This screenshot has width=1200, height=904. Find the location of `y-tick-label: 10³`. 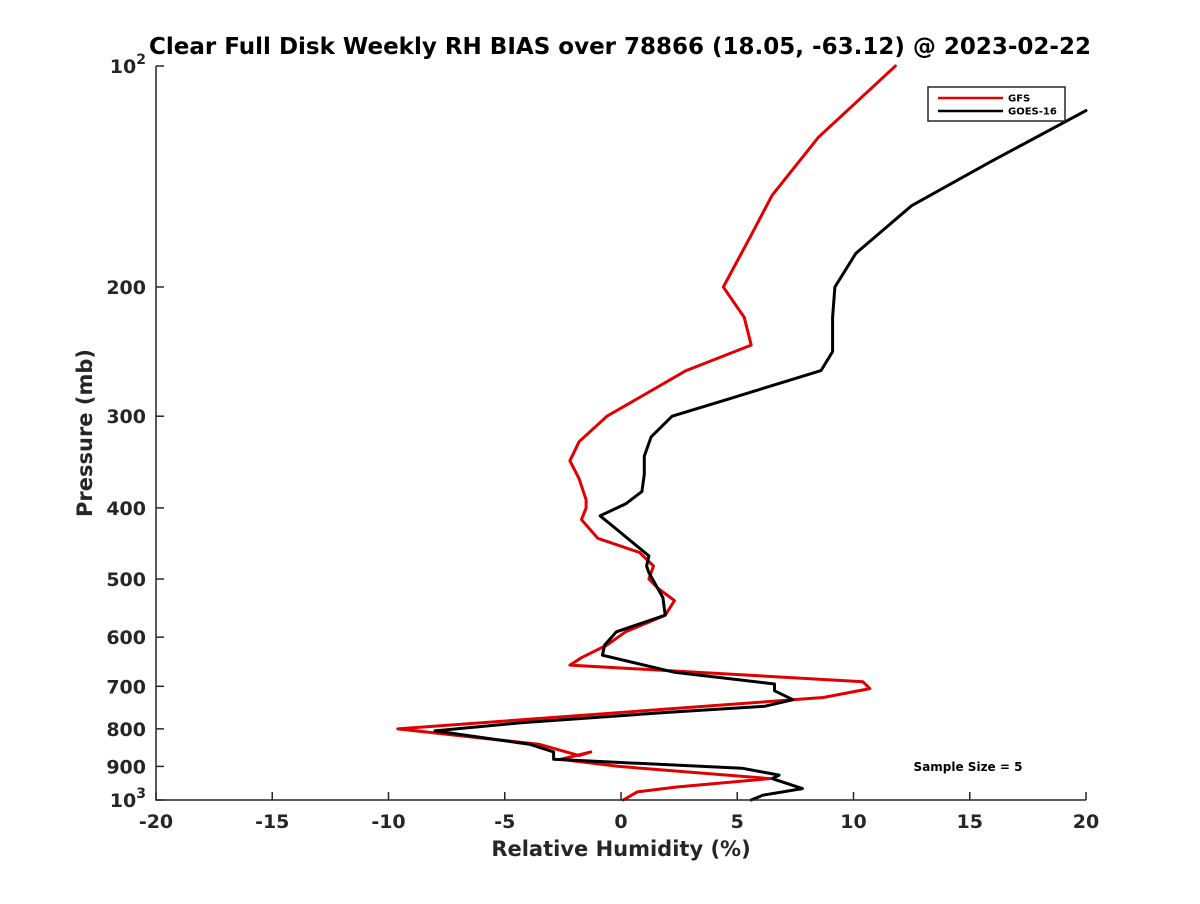

y-tick-label: 10³ is located at coordinates (128, 799).